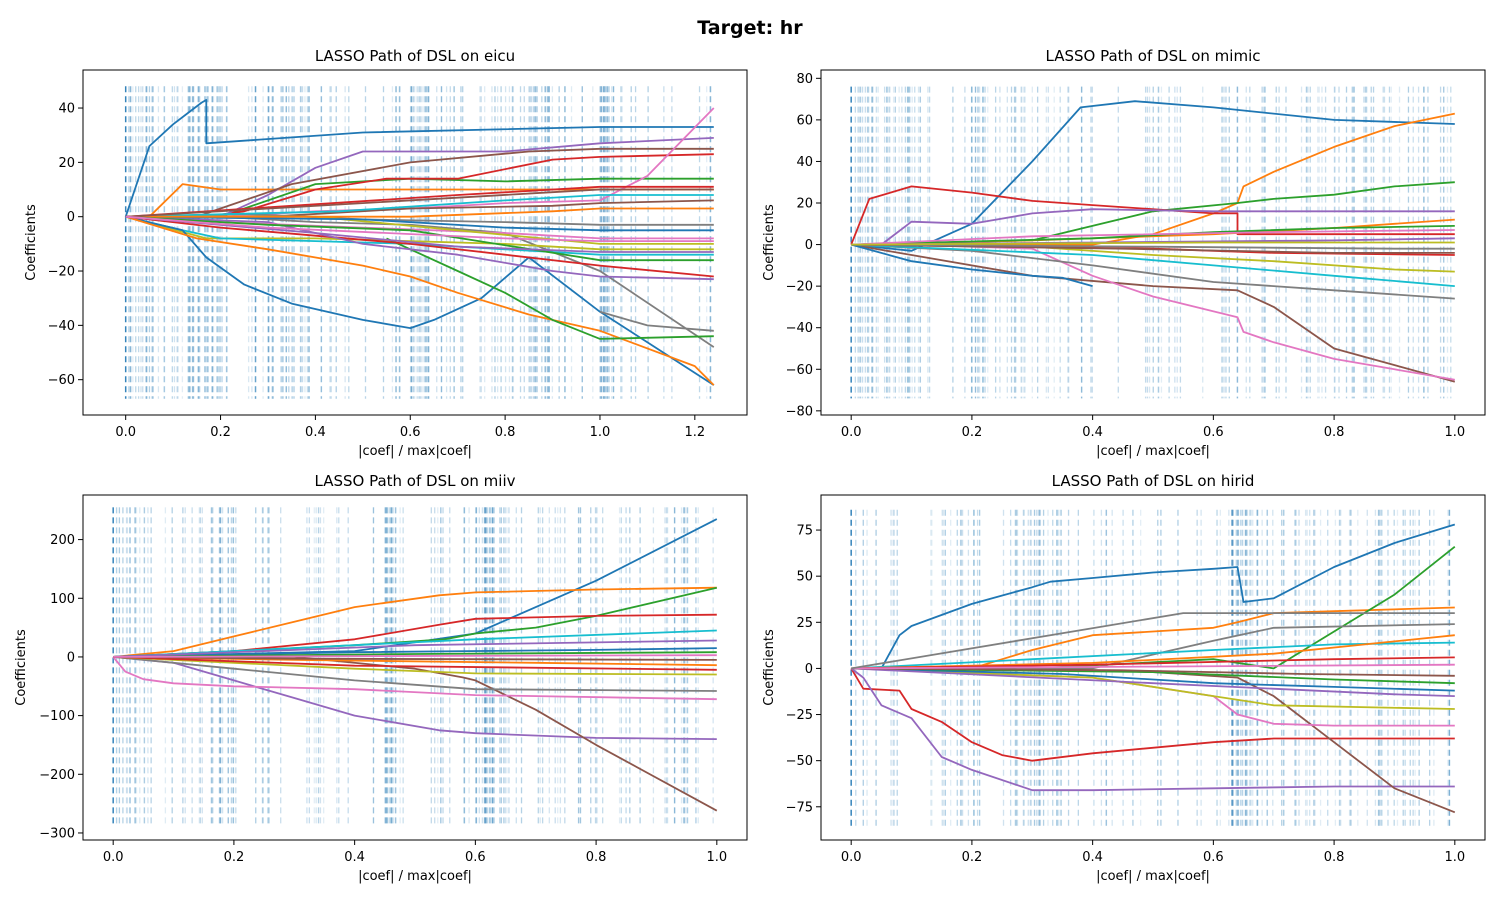 This screenshot has height=900, width=1500. Describe the element at coordinates (66, 163) in the screenshot. I see `y-tick-label: 20` at that location.